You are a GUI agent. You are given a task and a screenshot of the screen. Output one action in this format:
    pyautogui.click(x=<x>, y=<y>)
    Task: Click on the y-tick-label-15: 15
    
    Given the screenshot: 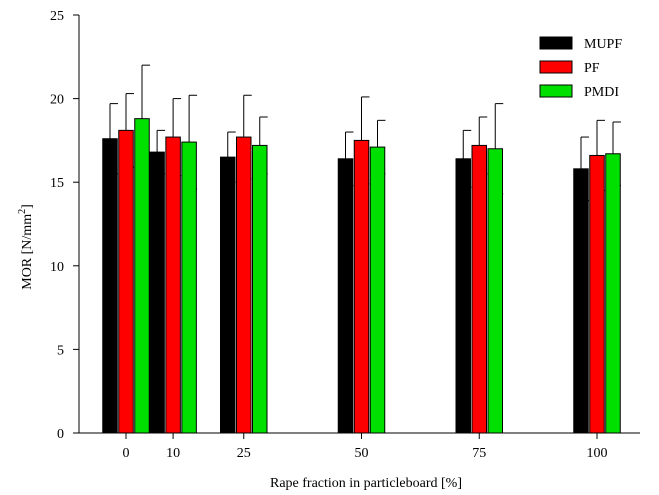 What is the action you would take?
    pyautogui.click(x=57, y=183)
    